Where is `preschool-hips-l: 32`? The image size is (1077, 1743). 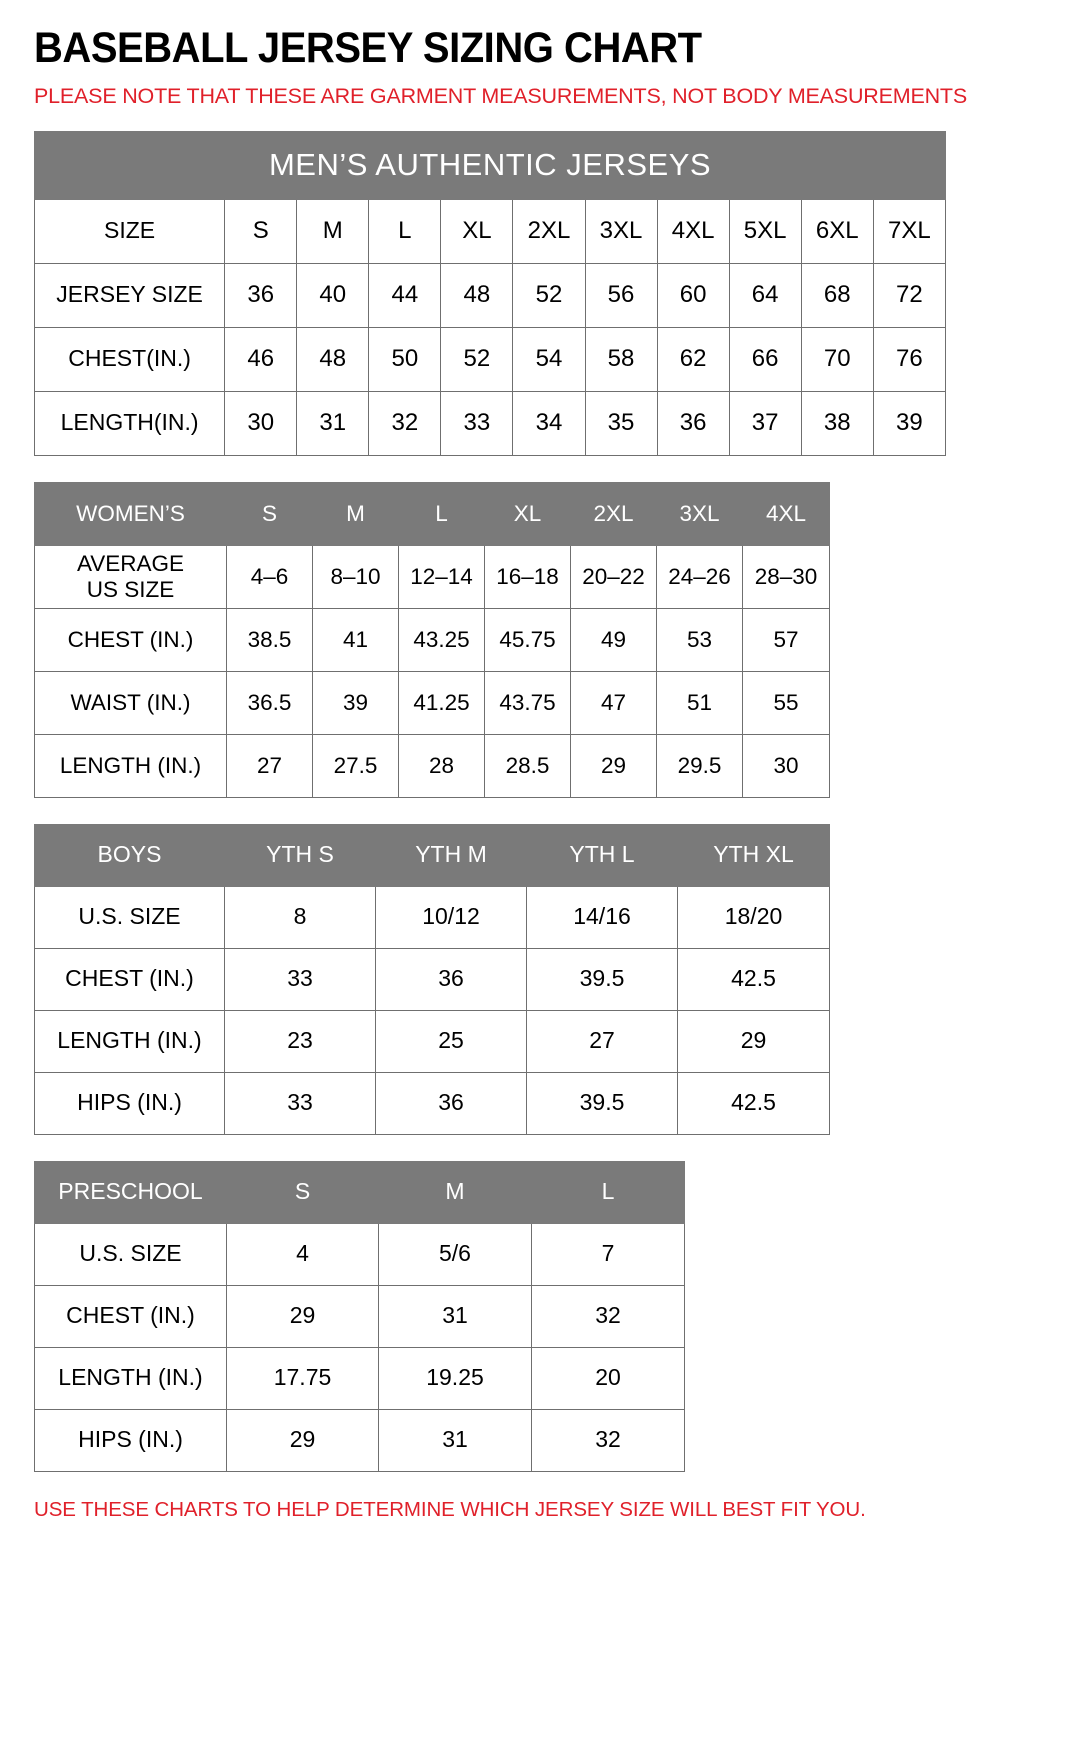 preschool-hips-l: 32 is located at coordinates (608, 1440).